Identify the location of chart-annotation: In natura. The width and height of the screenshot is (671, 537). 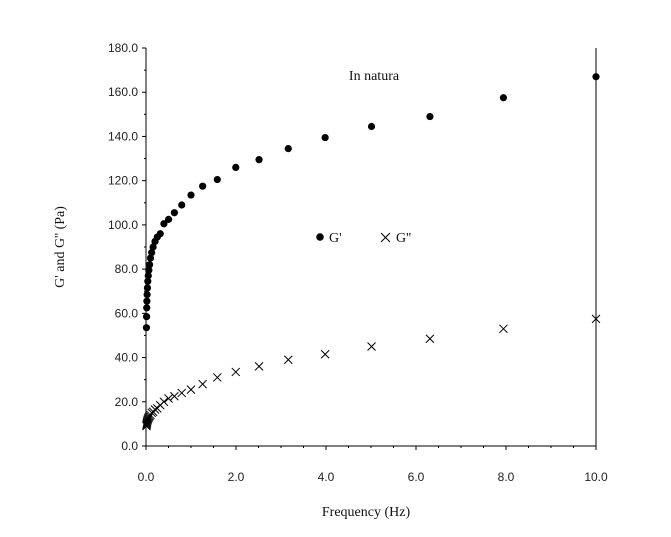
(374, 76).